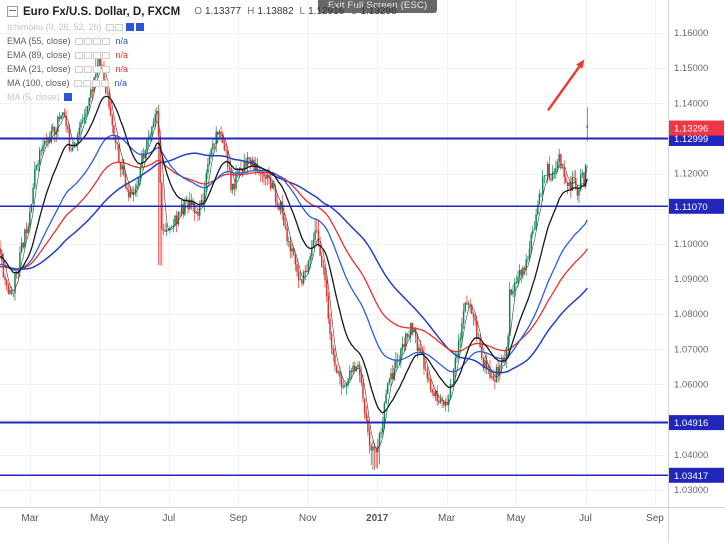 Image resolution: width=725 pixels, height=543 pixels. What do you see at coordinates (691, 490) in the screenshot?
I see `svg-text: 1.03000` at bounding box center [691, 490].